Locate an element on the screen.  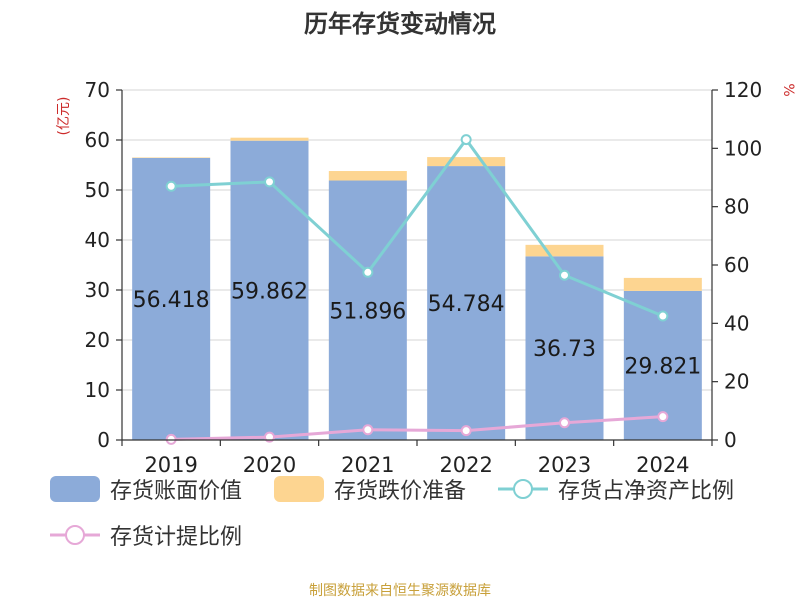
left-axis-tick-label: 0 is located at coordinates (103, 440).